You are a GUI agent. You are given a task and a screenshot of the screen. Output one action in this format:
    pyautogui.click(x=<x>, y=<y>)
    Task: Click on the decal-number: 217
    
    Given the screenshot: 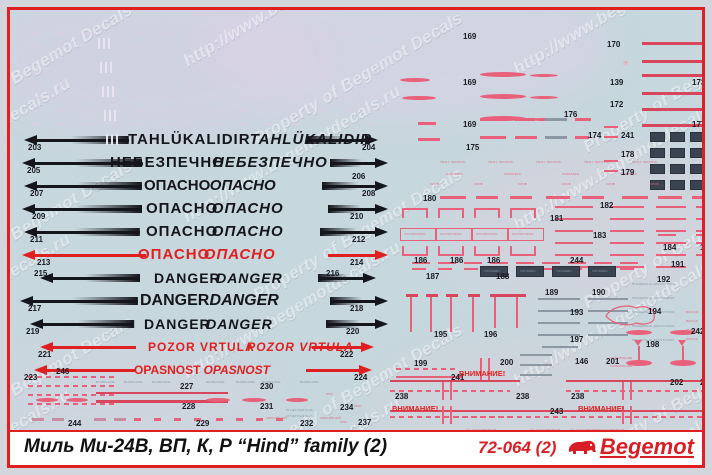 What is the action you would take?
    pyautogui.click(x=35, y=308)
    